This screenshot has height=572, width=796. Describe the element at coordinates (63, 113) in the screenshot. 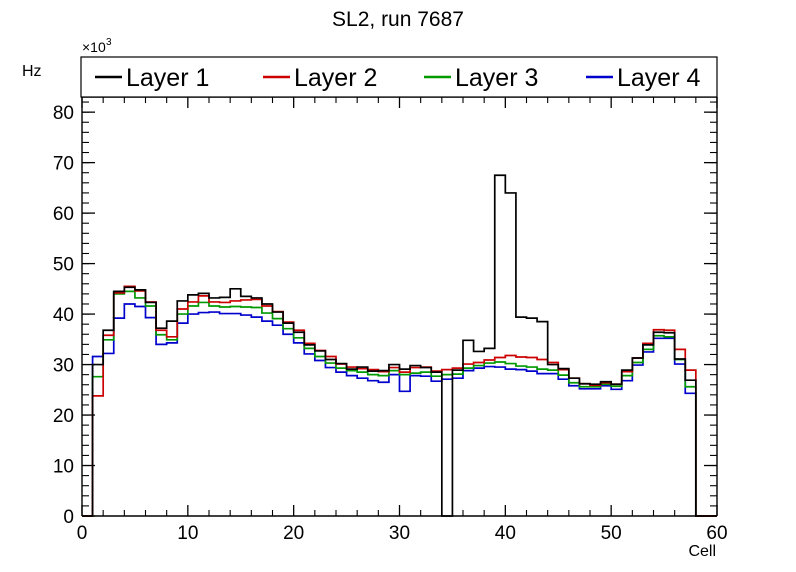

I see `y-tick-label: 80` at that location.